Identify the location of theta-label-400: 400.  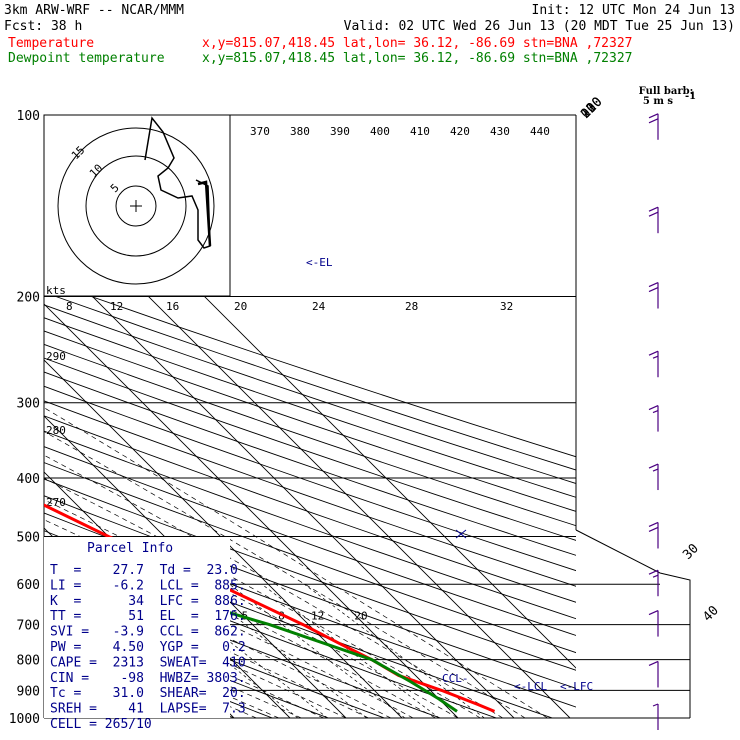
(380, 131).